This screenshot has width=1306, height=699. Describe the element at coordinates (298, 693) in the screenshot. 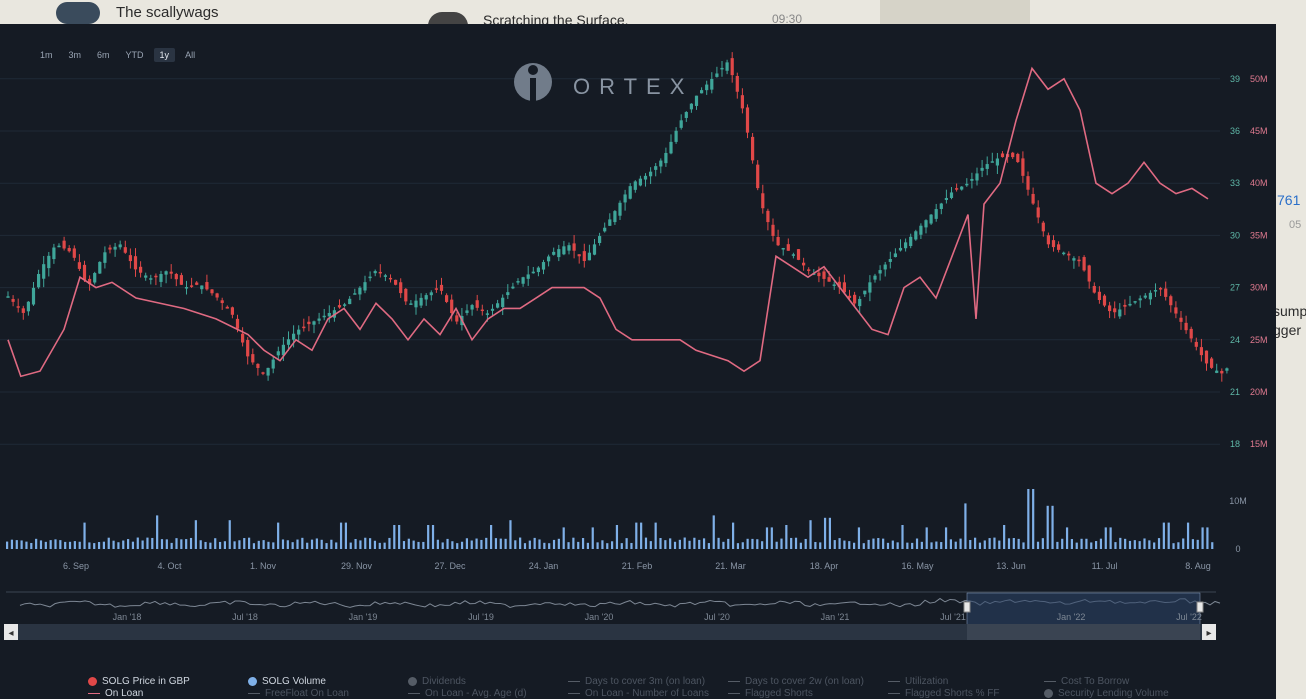

I see `legend-item: FreeFloat On Loan` at that location.